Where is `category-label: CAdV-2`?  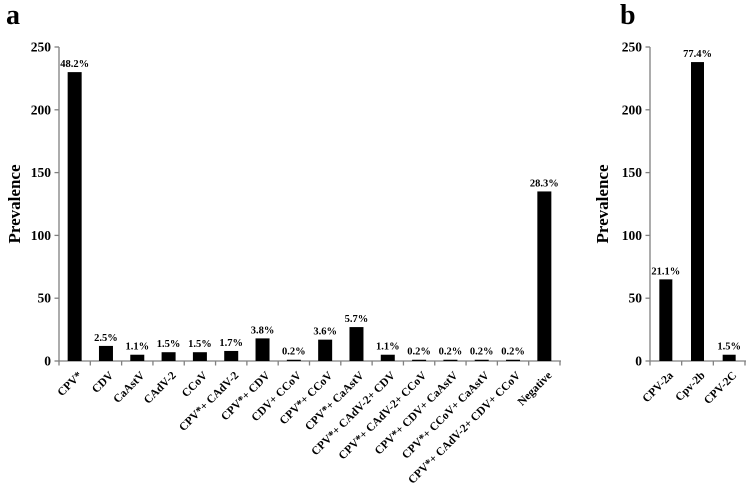 category-label: CAdV-2 is located at coordinates (160, 387).